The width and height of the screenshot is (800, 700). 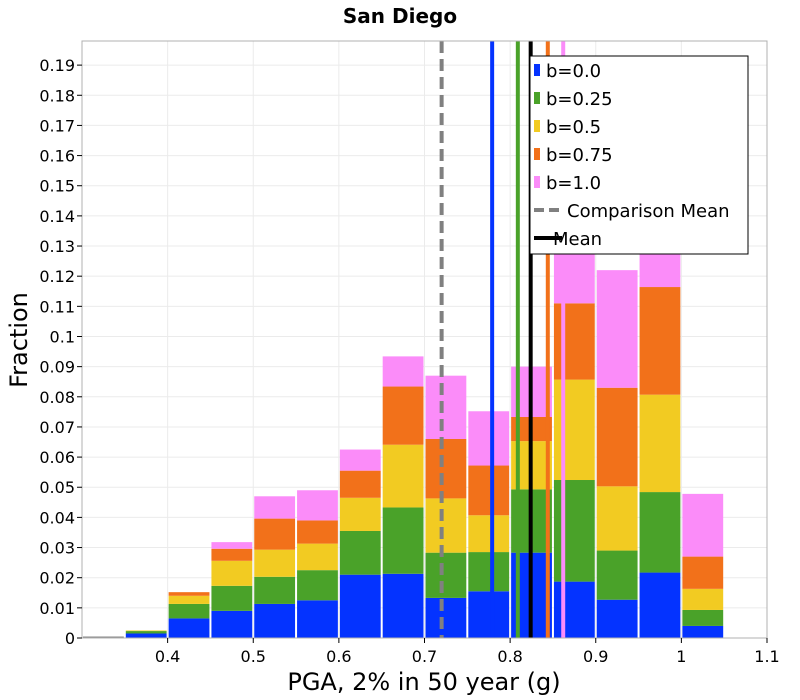 I want to click on y-tick-label: 0.17, so click(x=57, y=125).